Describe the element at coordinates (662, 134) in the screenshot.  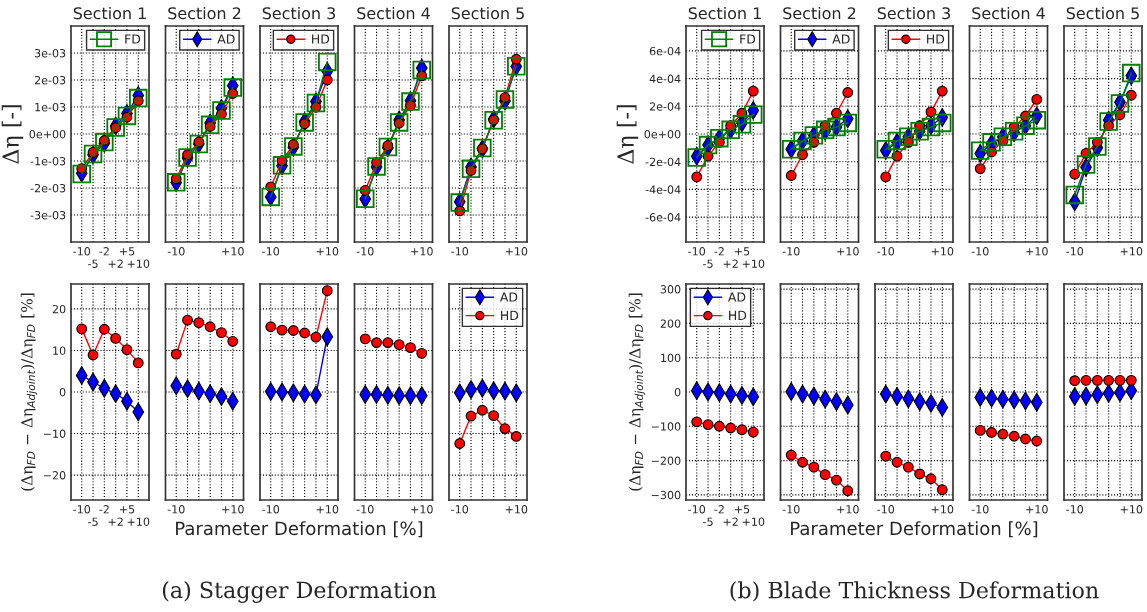
I see `y-tick-label: 0e+00` at that location.